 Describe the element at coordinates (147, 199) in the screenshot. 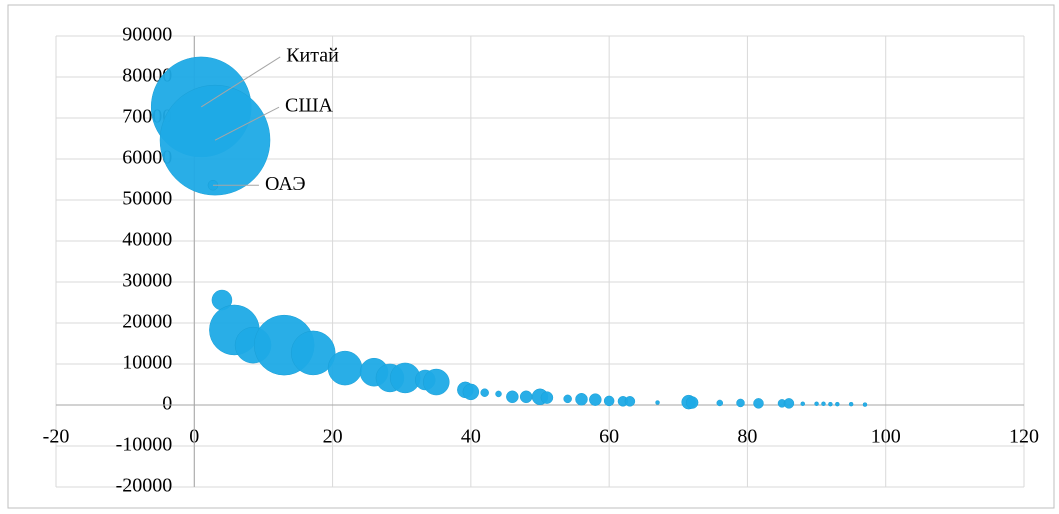

I see `y-tick-label: 50000` at that location.